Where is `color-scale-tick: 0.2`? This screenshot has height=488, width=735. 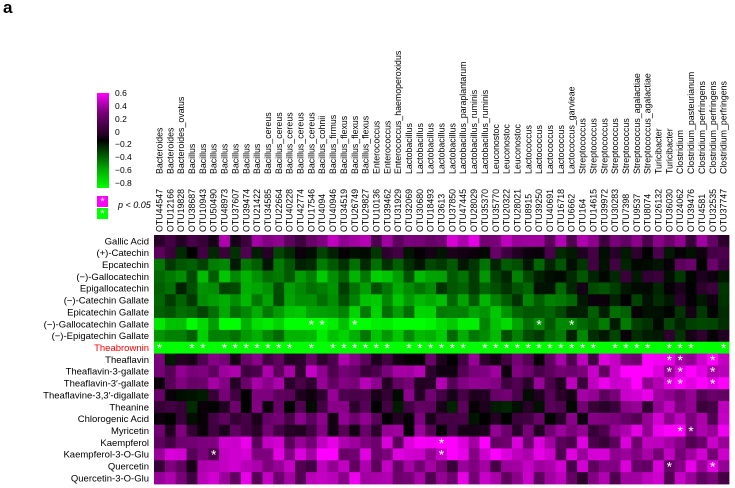 color-scale-tick: 0.2 is located at coordinates (121, 118).